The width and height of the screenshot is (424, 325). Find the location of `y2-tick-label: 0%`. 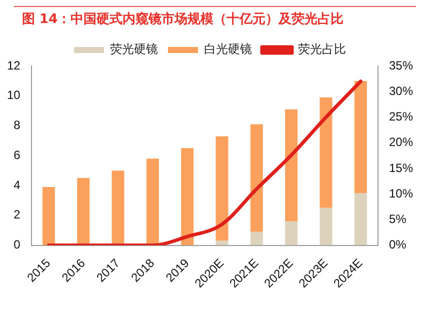

y2-tick-label: 0% is located at coordinates (397, 245).